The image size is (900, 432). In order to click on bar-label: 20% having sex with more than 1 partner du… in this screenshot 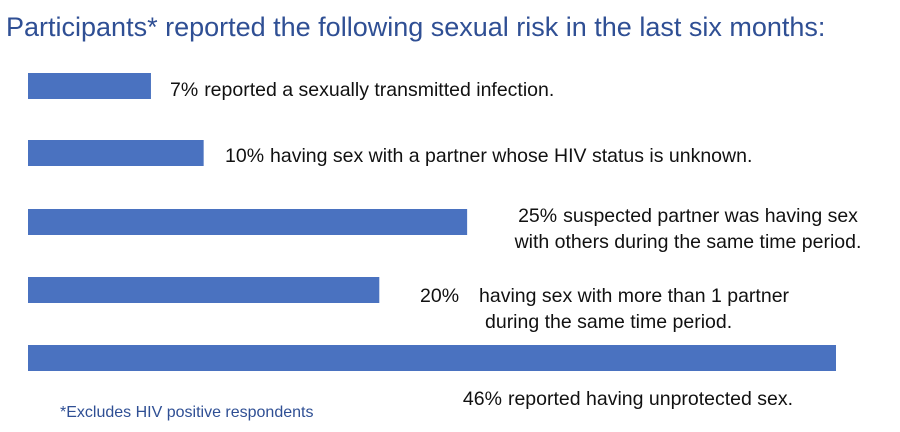, I will do `click(605, 309)`.